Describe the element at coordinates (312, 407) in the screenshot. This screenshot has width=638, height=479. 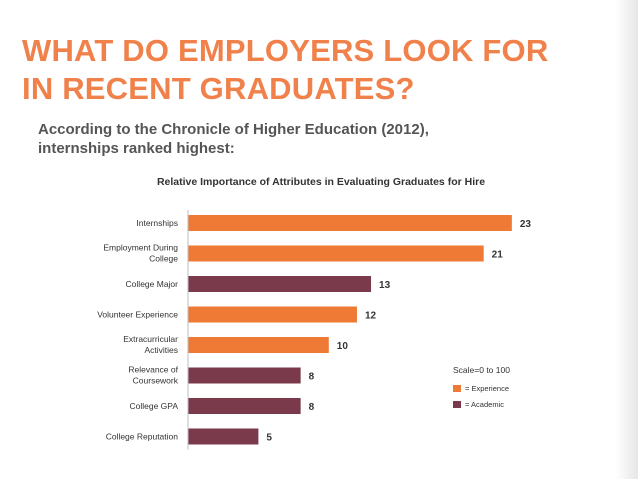
I see `bar-value-label-6: 8` at that location.